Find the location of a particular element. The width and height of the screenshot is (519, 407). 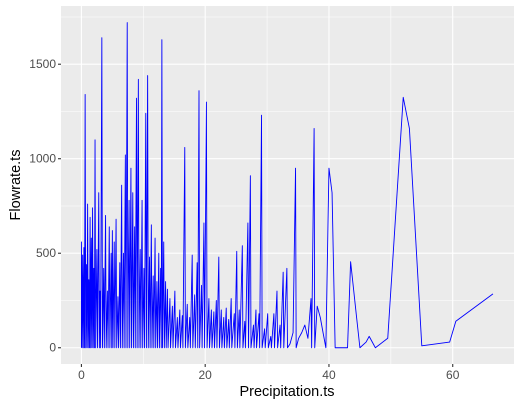

y-tick-label: 1500 is located at coordinates (42, 64).